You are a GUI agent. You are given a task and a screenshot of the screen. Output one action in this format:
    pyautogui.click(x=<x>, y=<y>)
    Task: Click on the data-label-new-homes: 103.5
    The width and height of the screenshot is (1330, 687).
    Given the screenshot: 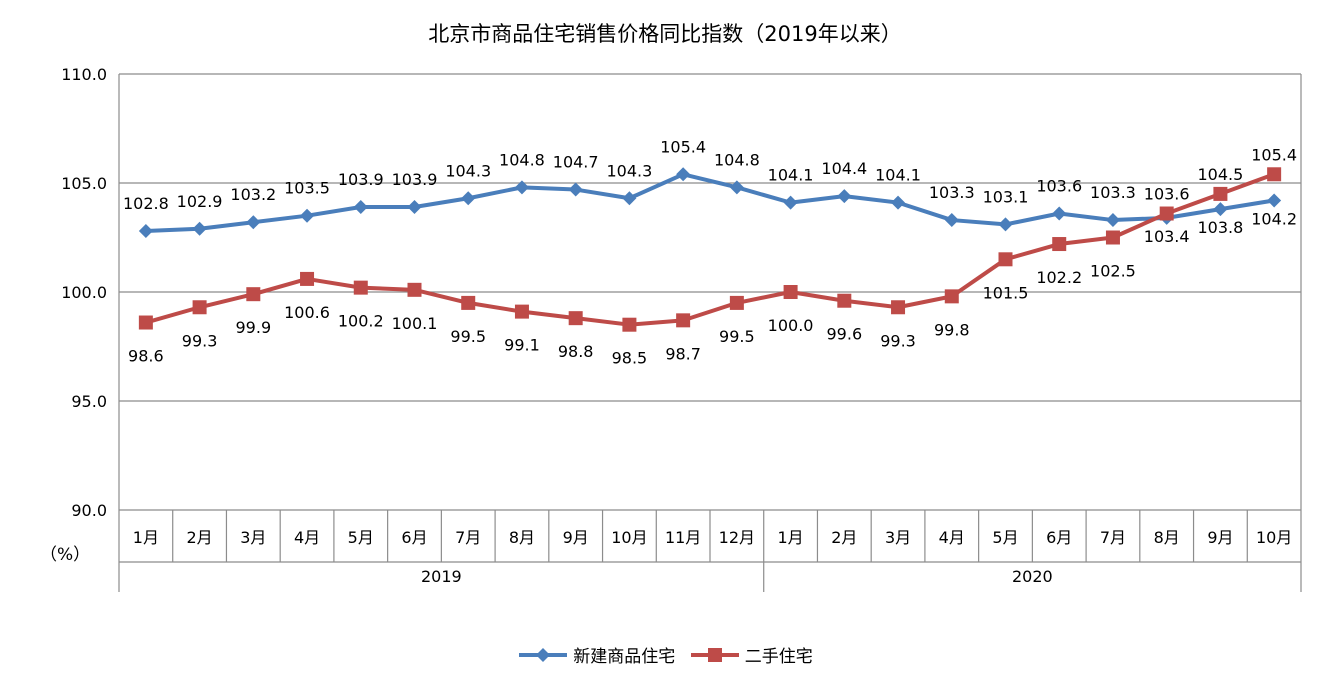 What is the action you would take?
    pyautogui.click(x=307, y=188)
    